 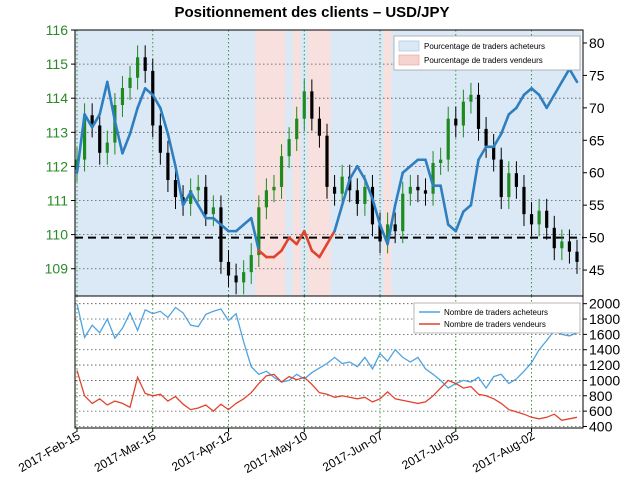 I want to click on count-tick-label-3: 1400, so click(x=604, y=350).